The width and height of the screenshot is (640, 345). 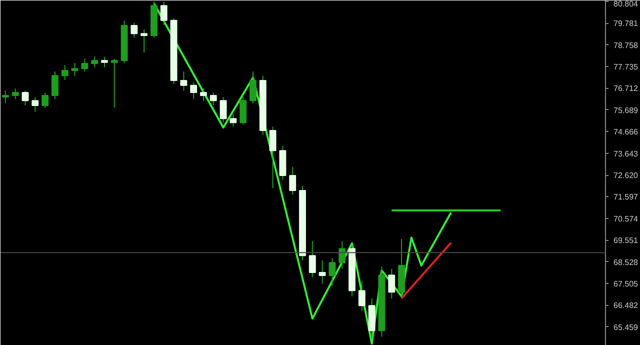 I want to click on y-tick-label: 67.505, so click(x=626, y=283).